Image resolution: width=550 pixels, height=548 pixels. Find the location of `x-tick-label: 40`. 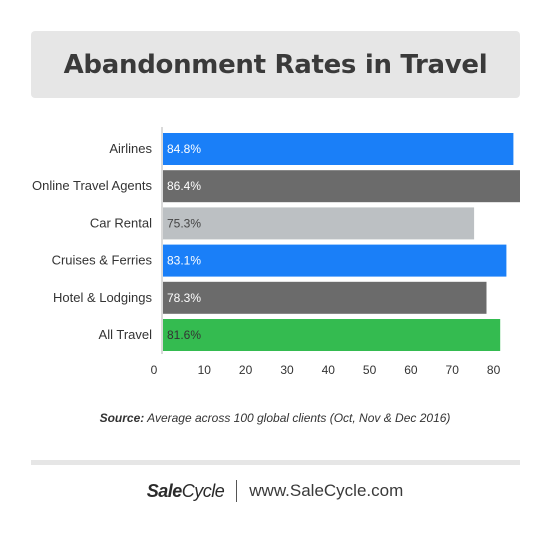

x-tick-label: 40 is located at coordinates (329, 370).